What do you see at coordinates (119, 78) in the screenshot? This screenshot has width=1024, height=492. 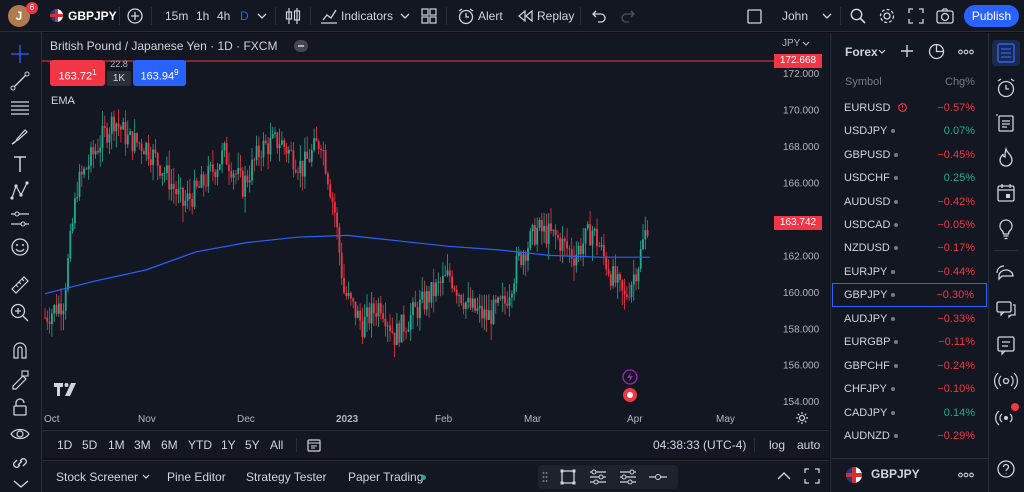 I see `quantity-input: 1K` at bounding box center [119, 78].